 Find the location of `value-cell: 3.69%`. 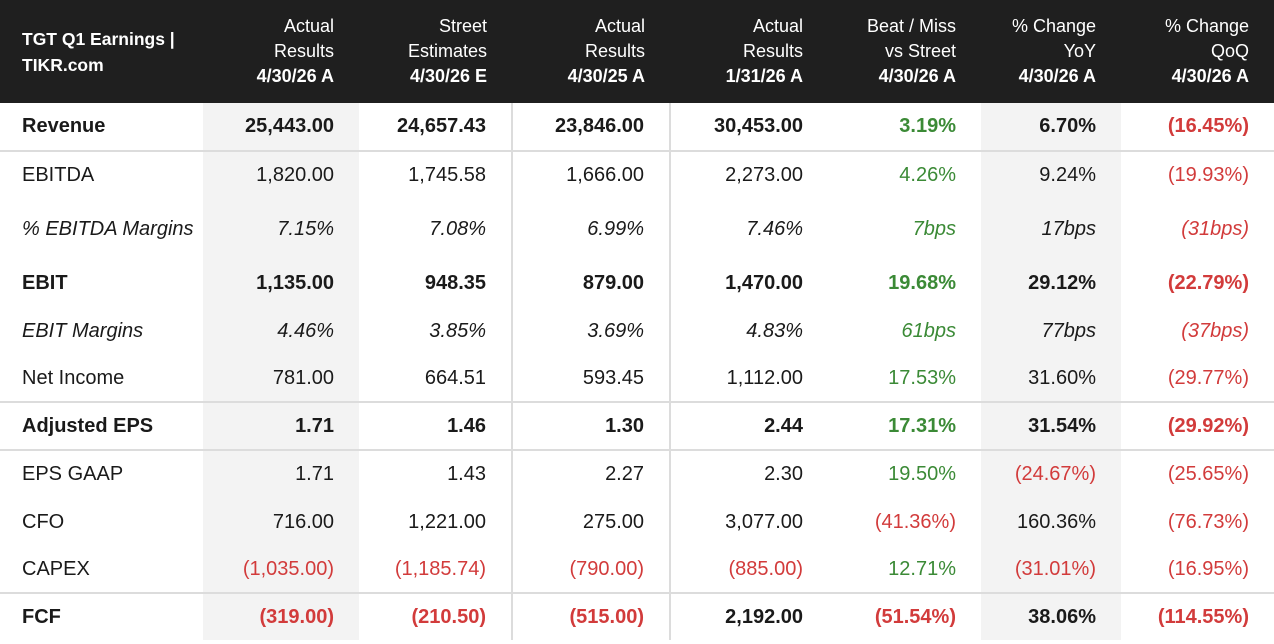

value-cell: 3.69% is located at coordinates (591, 331).